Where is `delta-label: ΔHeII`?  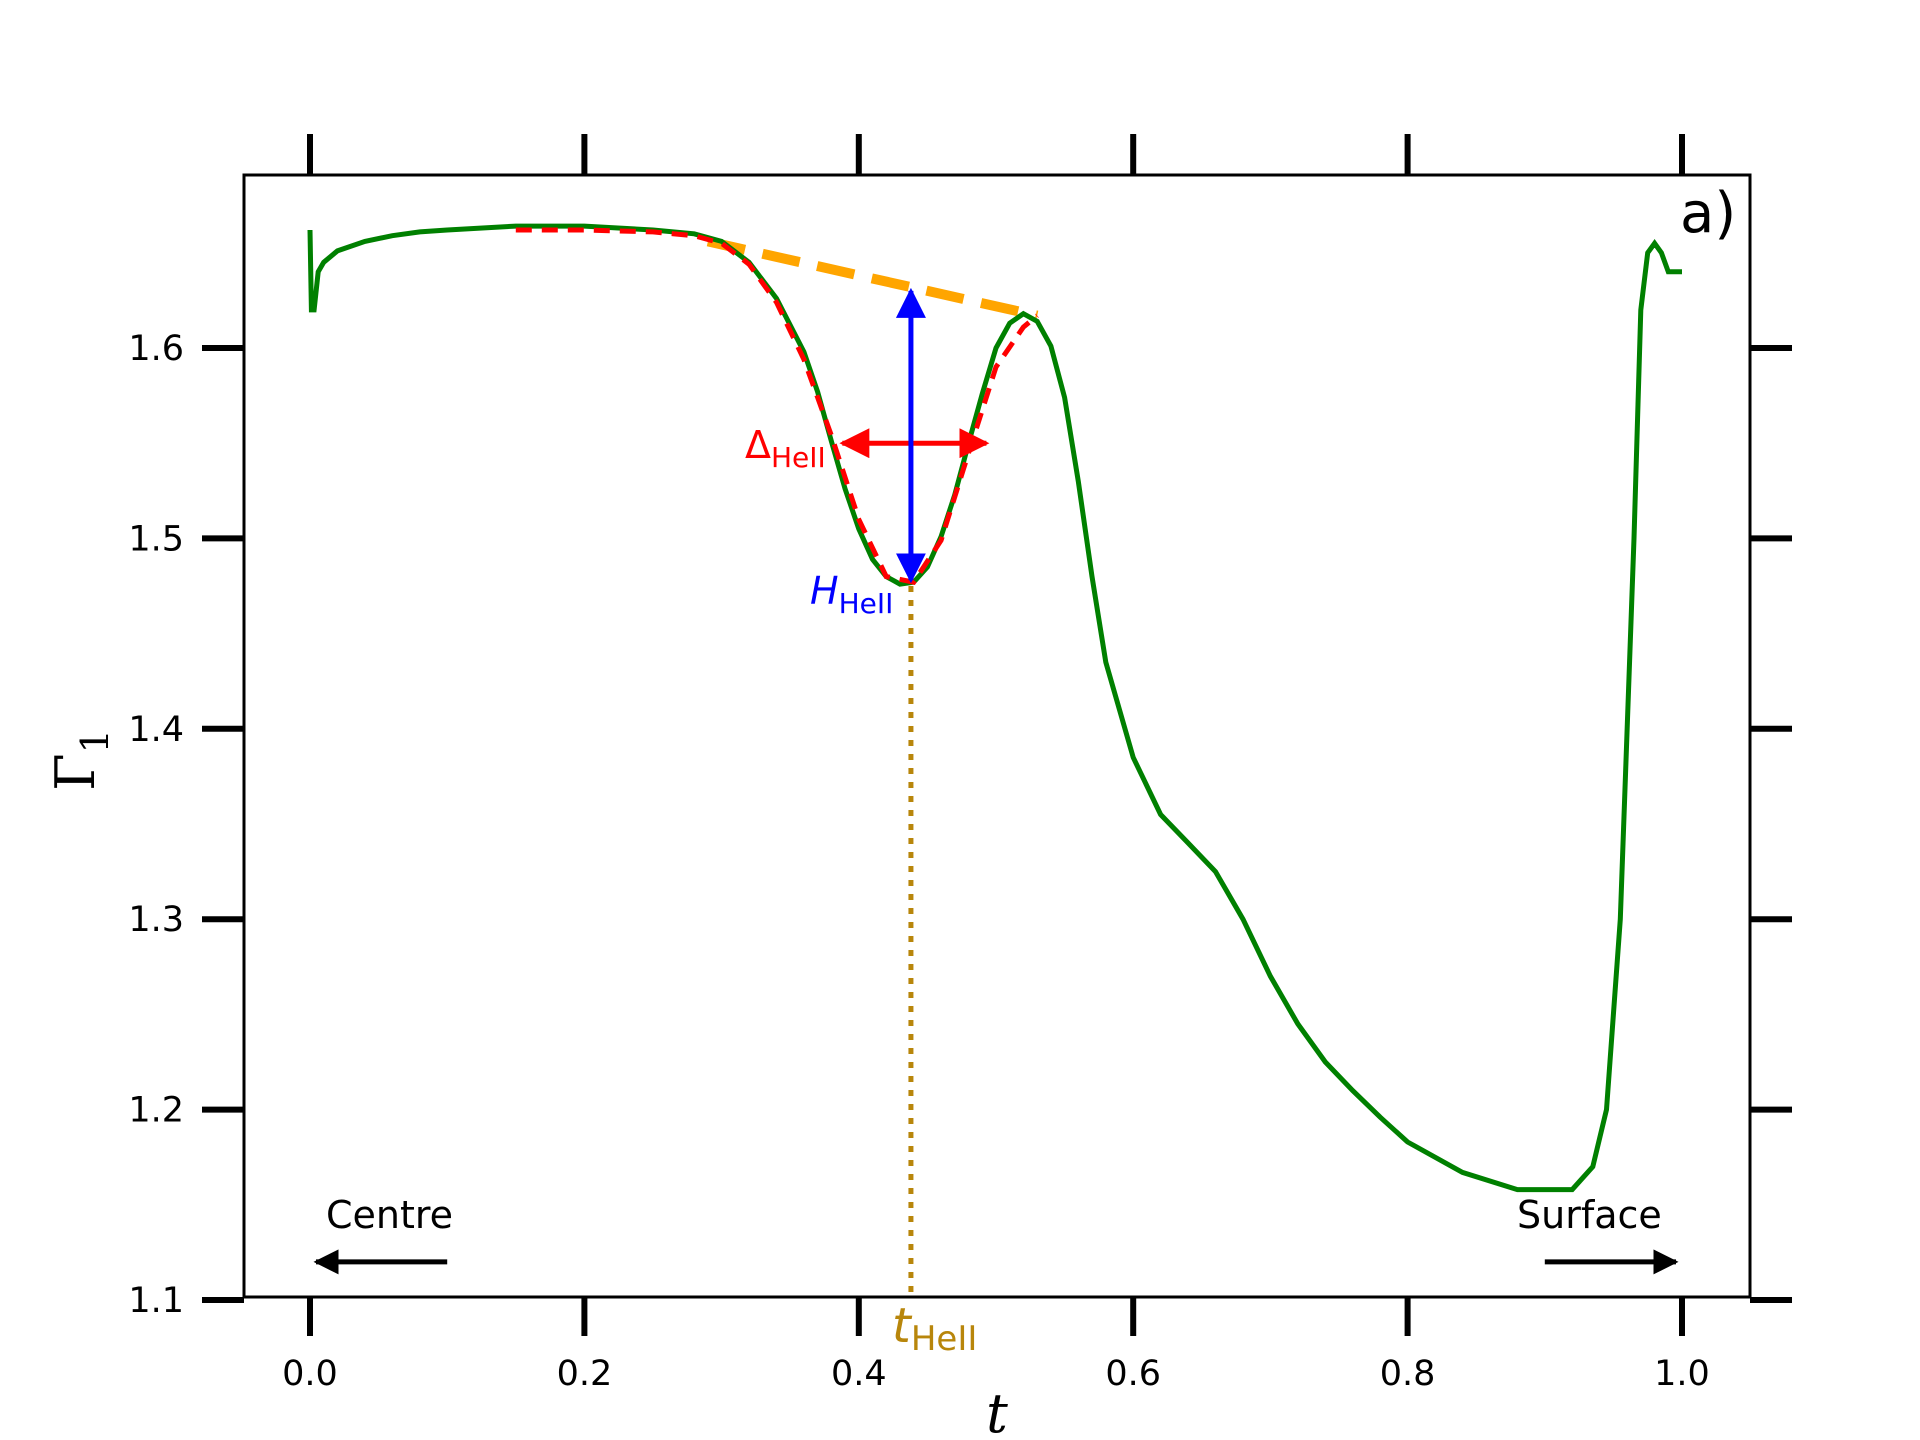
delta-label: ΔHeII is located at coordinates (785, 448).